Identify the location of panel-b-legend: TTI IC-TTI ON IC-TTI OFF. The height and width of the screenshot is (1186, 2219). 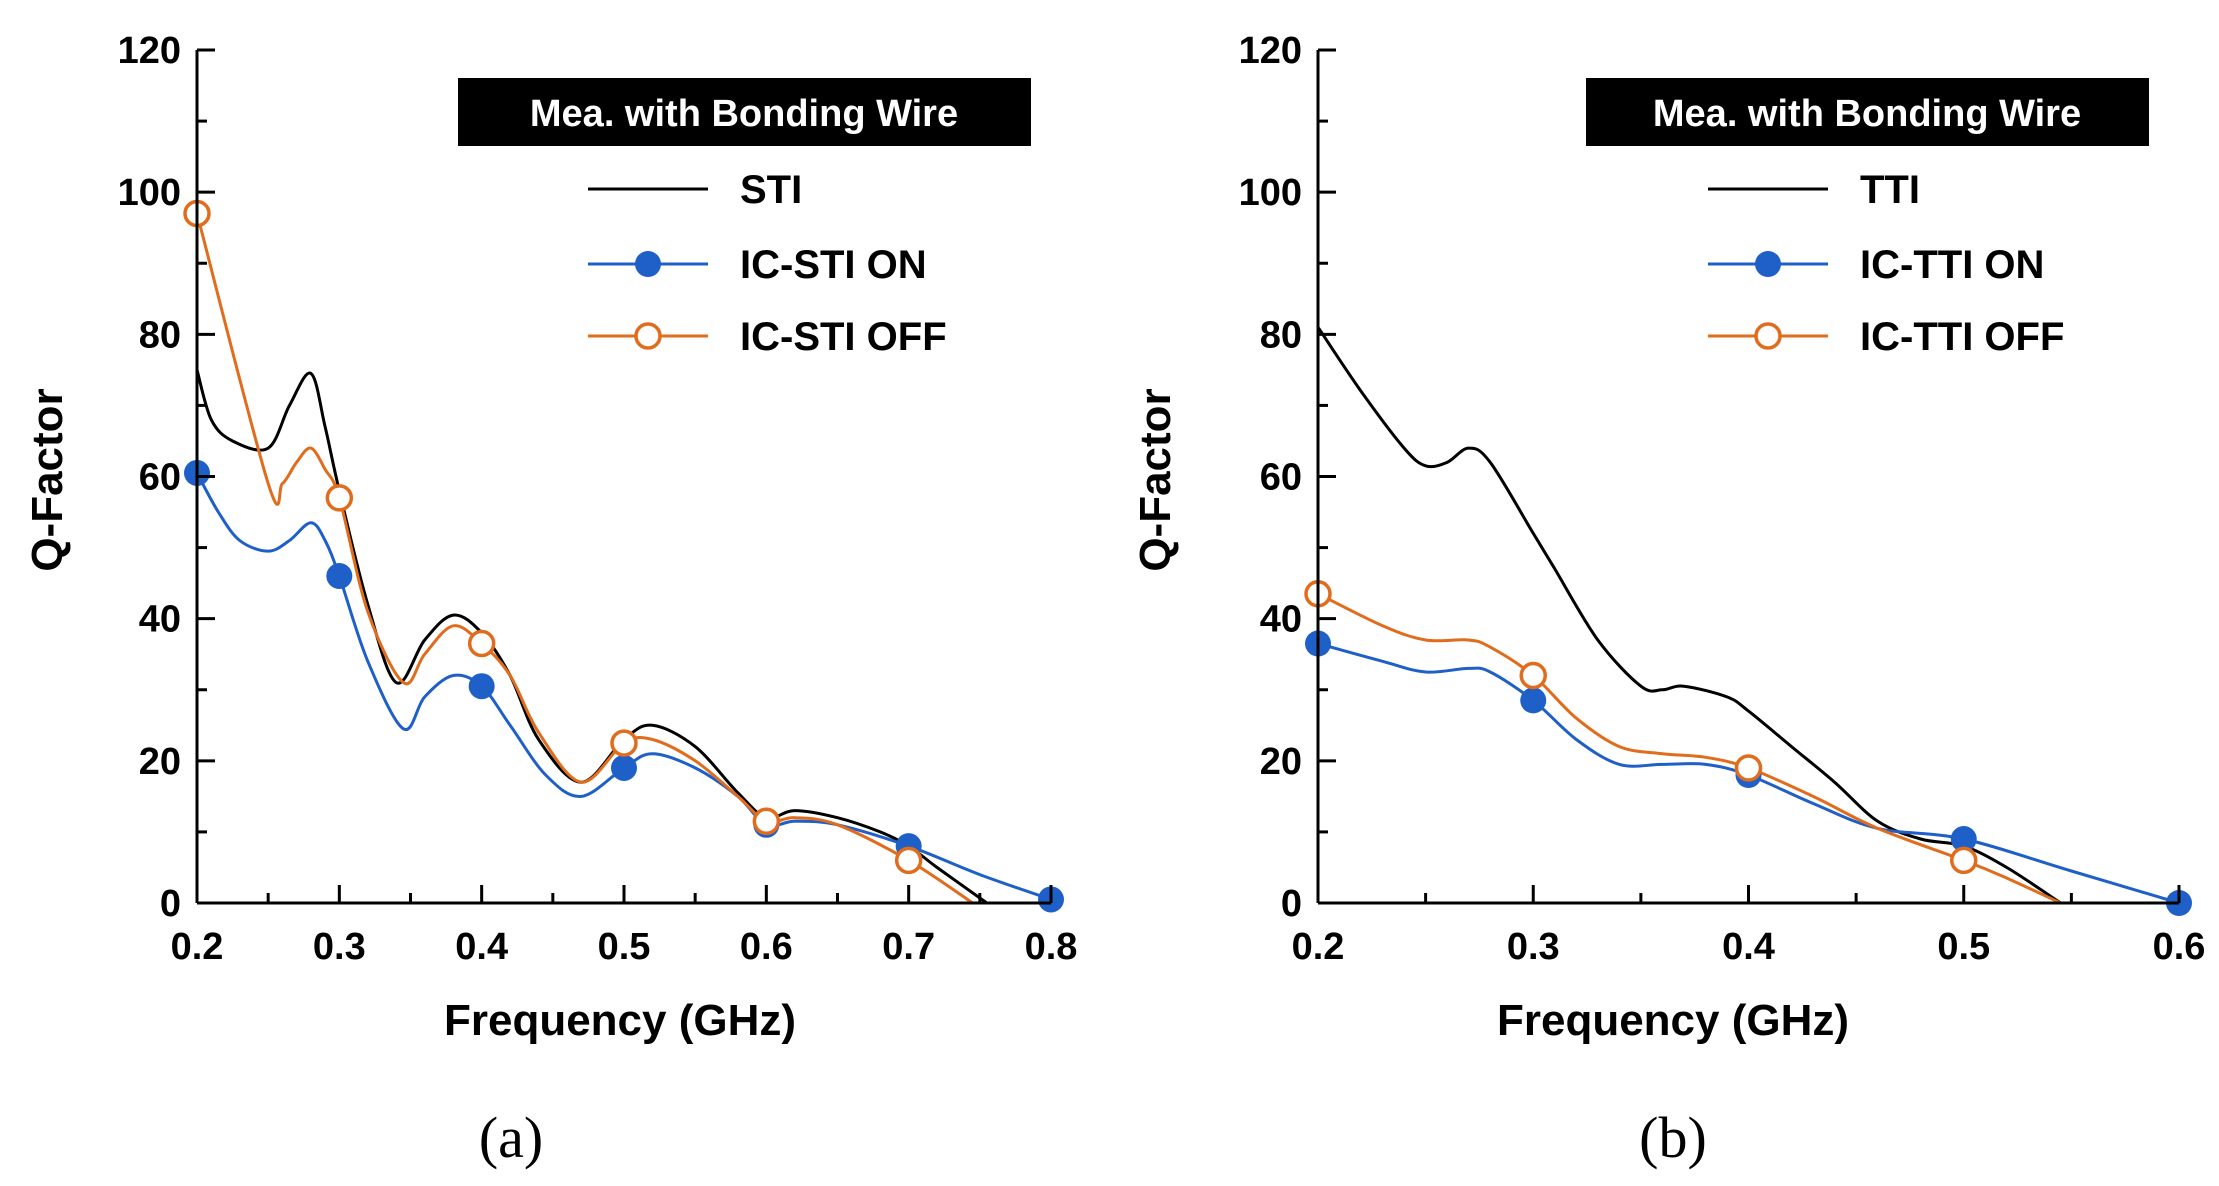
(1886, 263).